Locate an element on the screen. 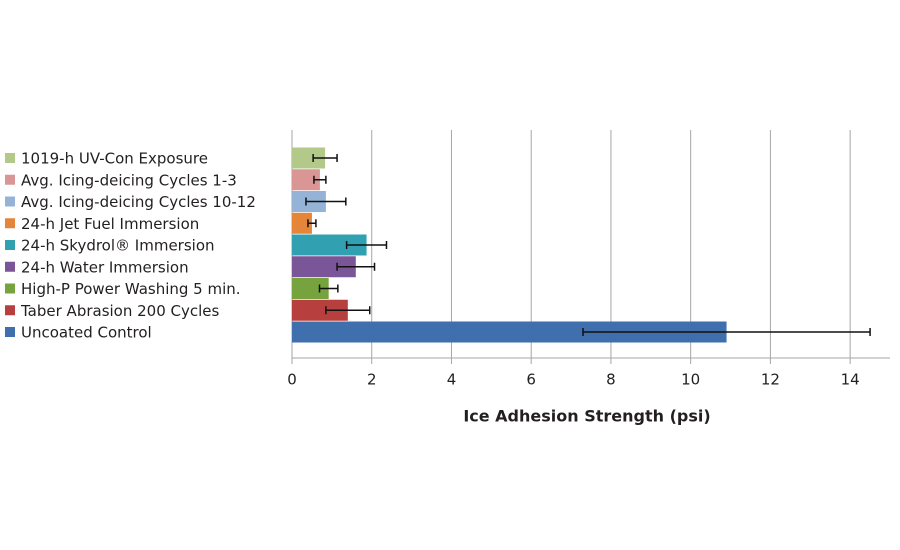 Image resolution: width=900 pixels, height=550 pixels. x-tick-label: 4 is located at coordinates (452, 380).